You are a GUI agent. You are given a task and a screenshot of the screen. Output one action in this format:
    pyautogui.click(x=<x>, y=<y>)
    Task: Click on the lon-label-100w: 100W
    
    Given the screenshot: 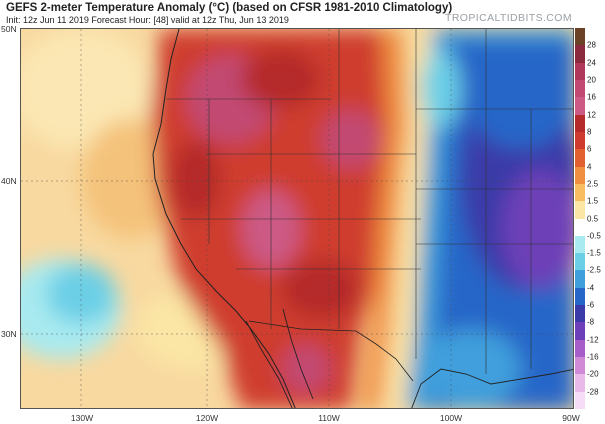 What is the action you would take?
    pyautogui.click(x=451, y=418)
    